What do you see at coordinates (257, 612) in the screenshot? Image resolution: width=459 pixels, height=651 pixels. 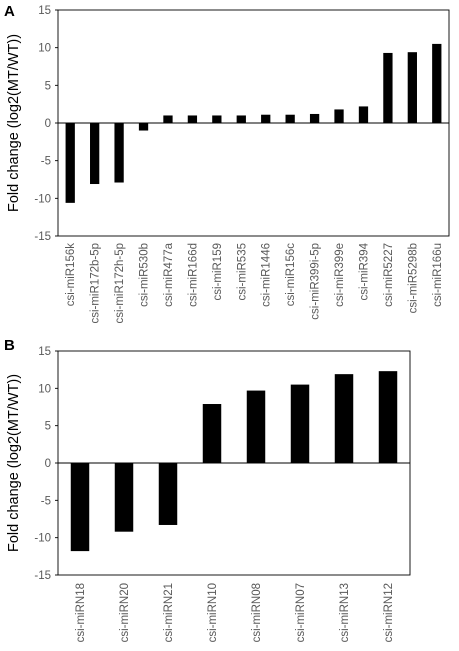 I see `category-label: csi-miRN08` at bounding box center [257, 612].